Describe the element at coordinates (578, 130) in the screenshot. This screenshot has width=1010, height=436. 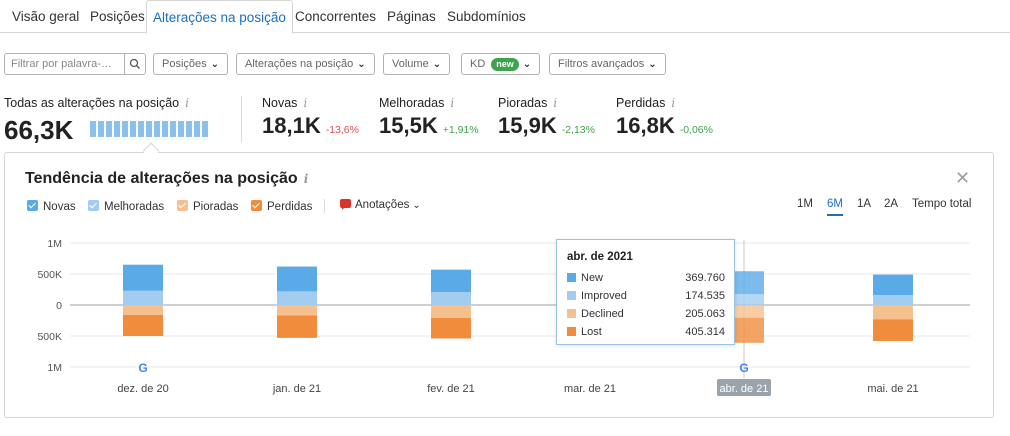
I see `declined-delta: -2,13%` at that location.